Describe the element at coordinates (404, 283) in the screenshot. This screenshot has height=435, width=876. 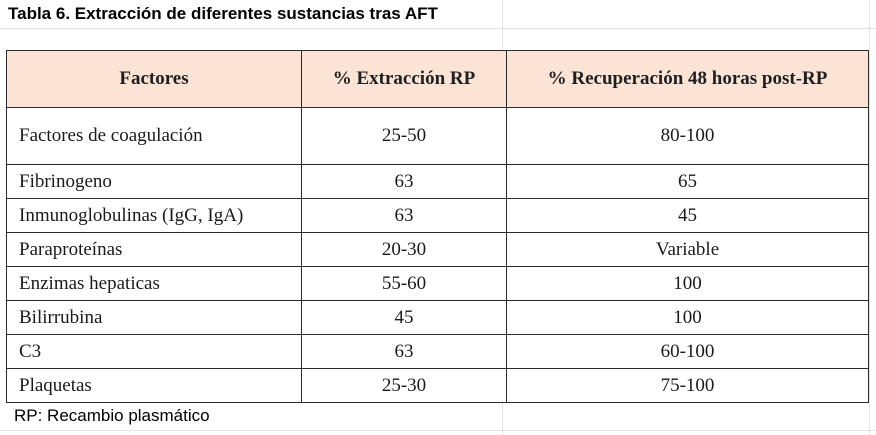
I see `extraction-cell: 55-60` at that location.